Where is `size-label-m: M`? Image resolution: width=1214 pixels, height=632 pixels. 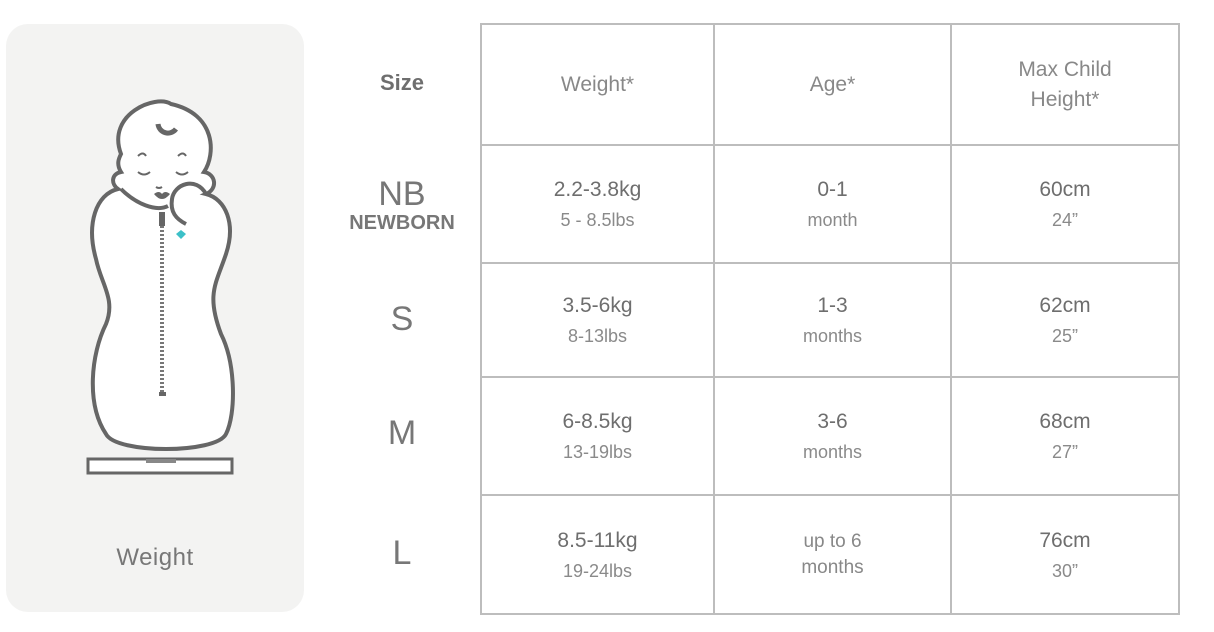 size-label-m: M is located at coordinates (402, 433).